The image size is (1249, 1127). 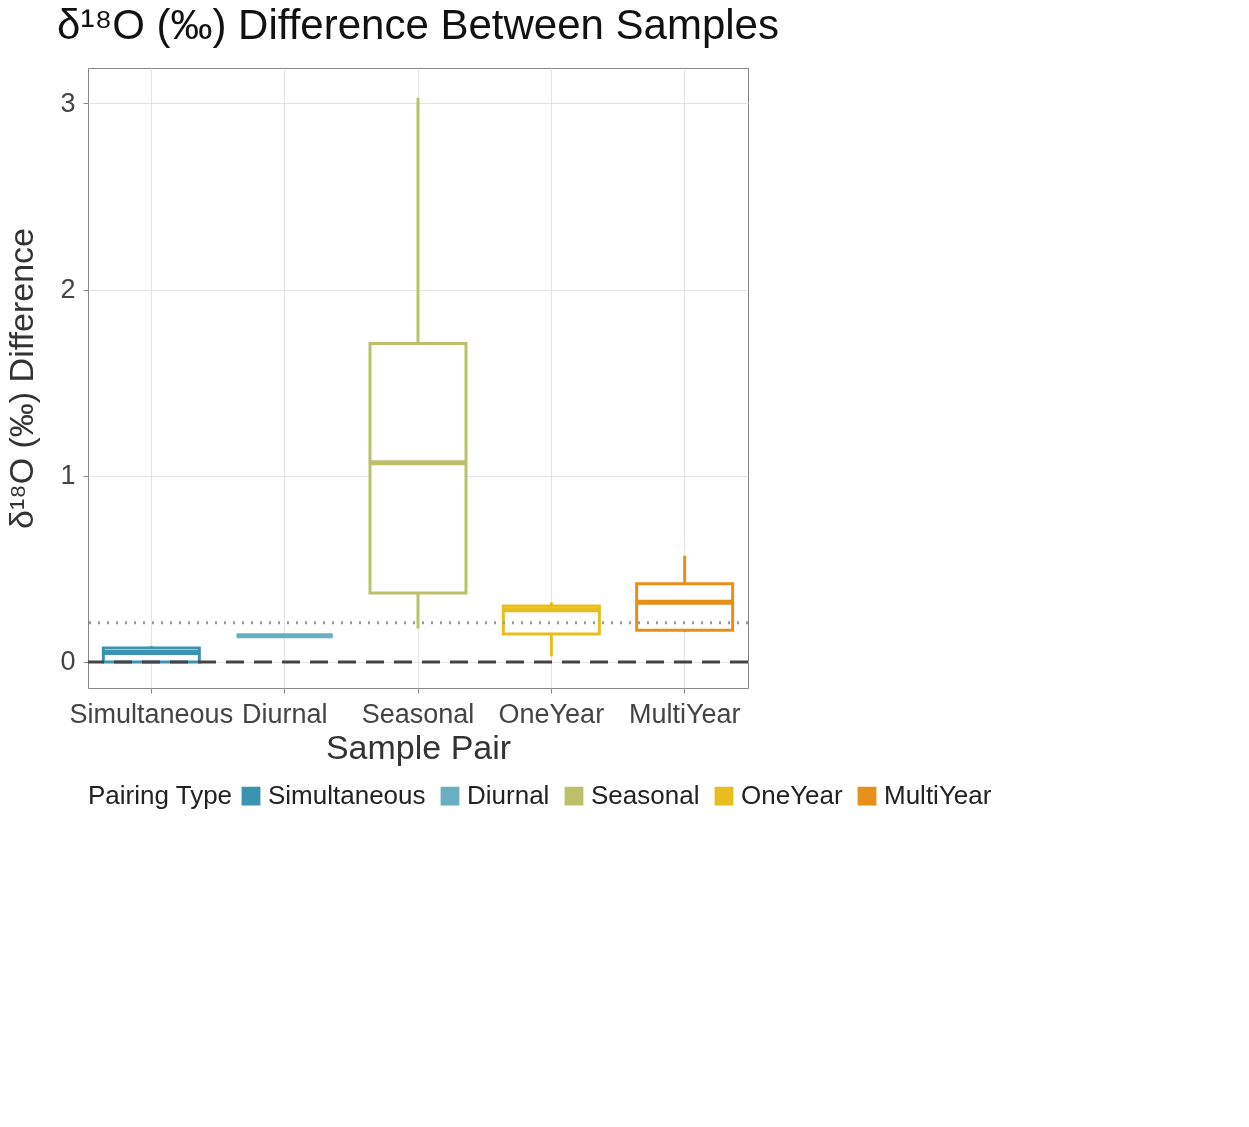 I want to click on y-tick-label: 3, so click(x=68, y=102).